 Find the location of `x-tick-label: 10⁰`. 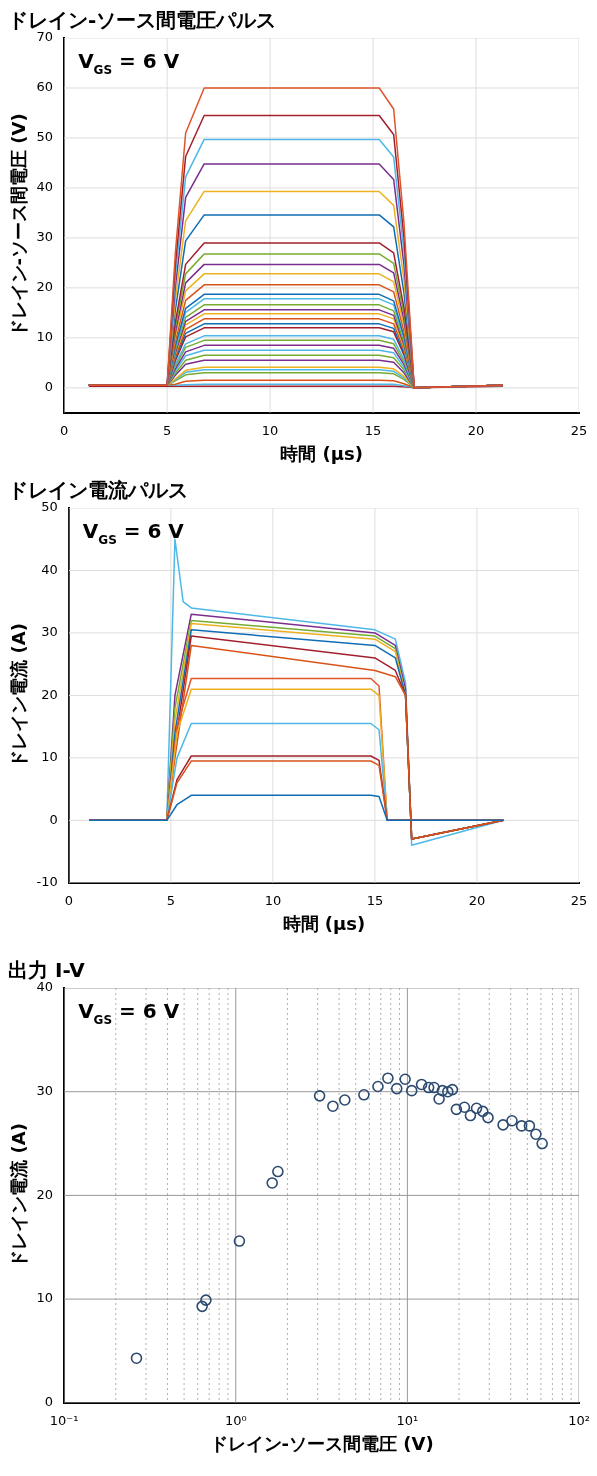

x-tick-label: 10⁰ is located at coordinates (235, 1420).